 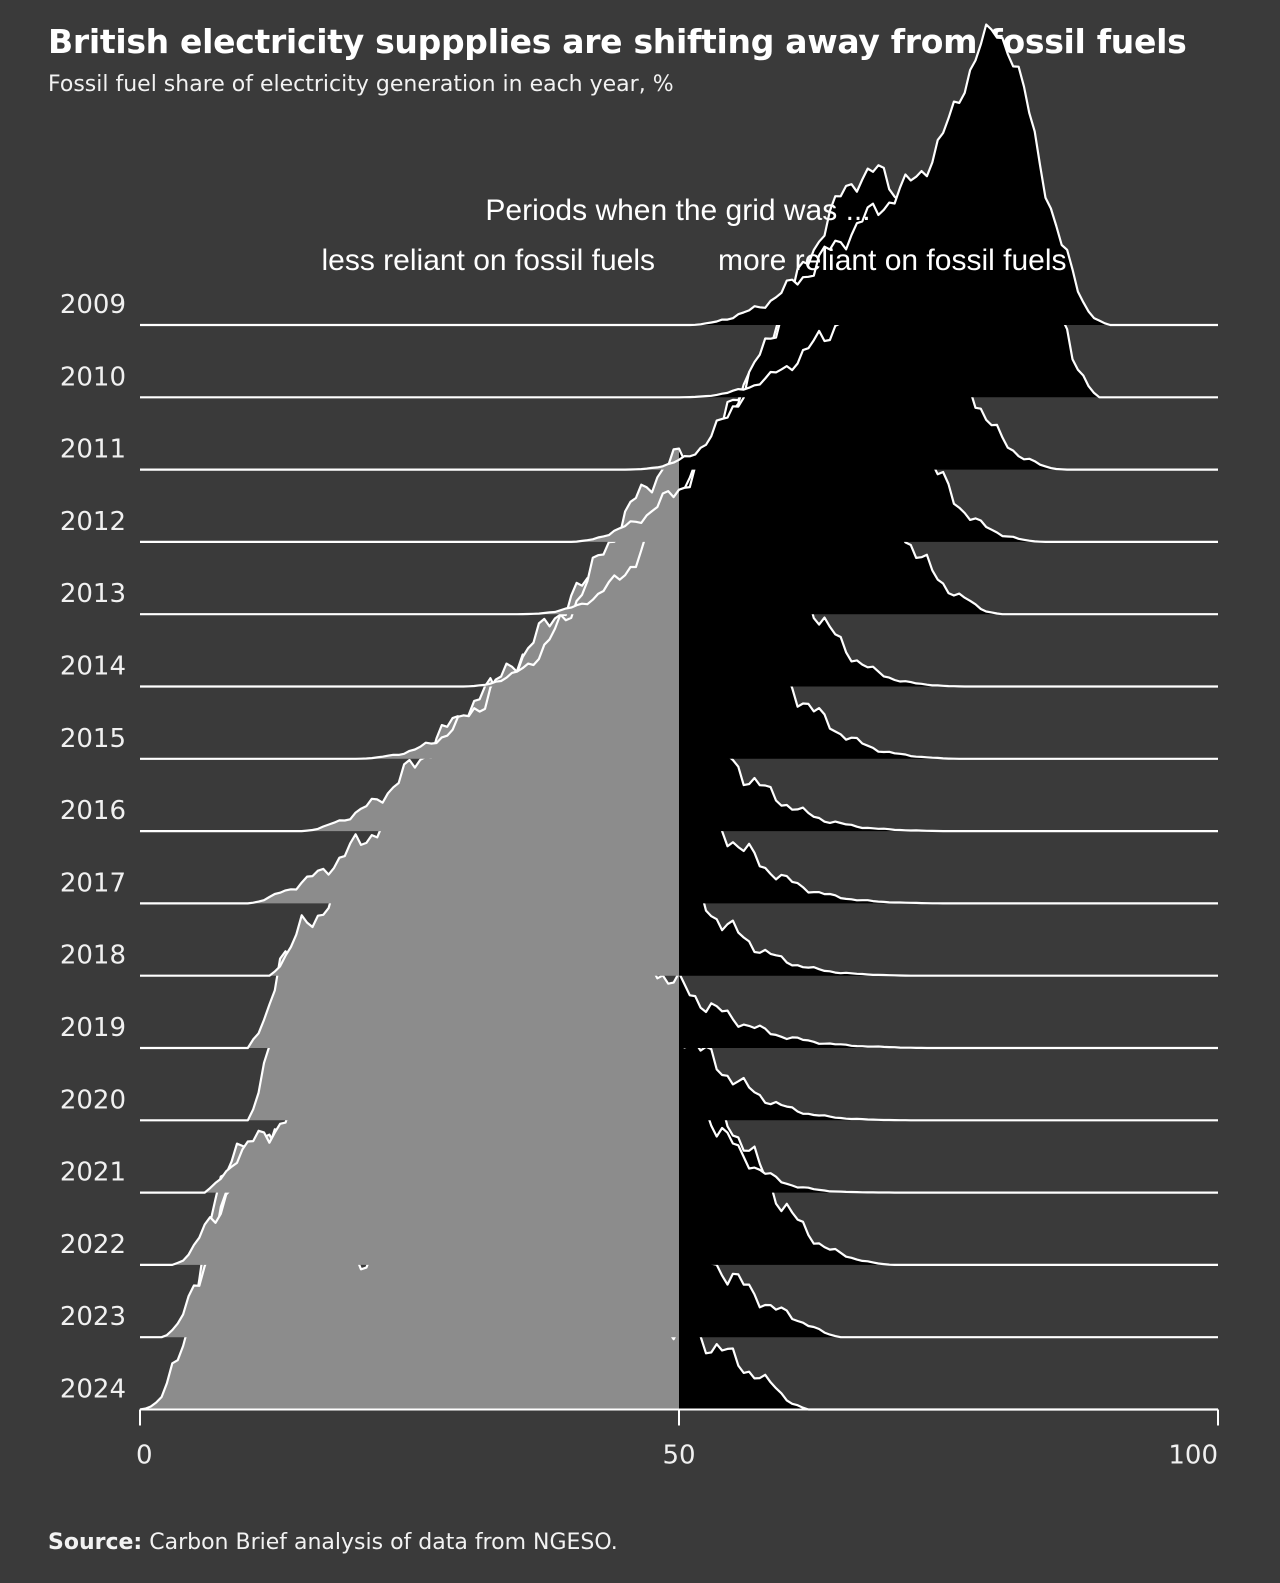 I want to click on year-label-2012: 2012, so click(x=93, y=522).